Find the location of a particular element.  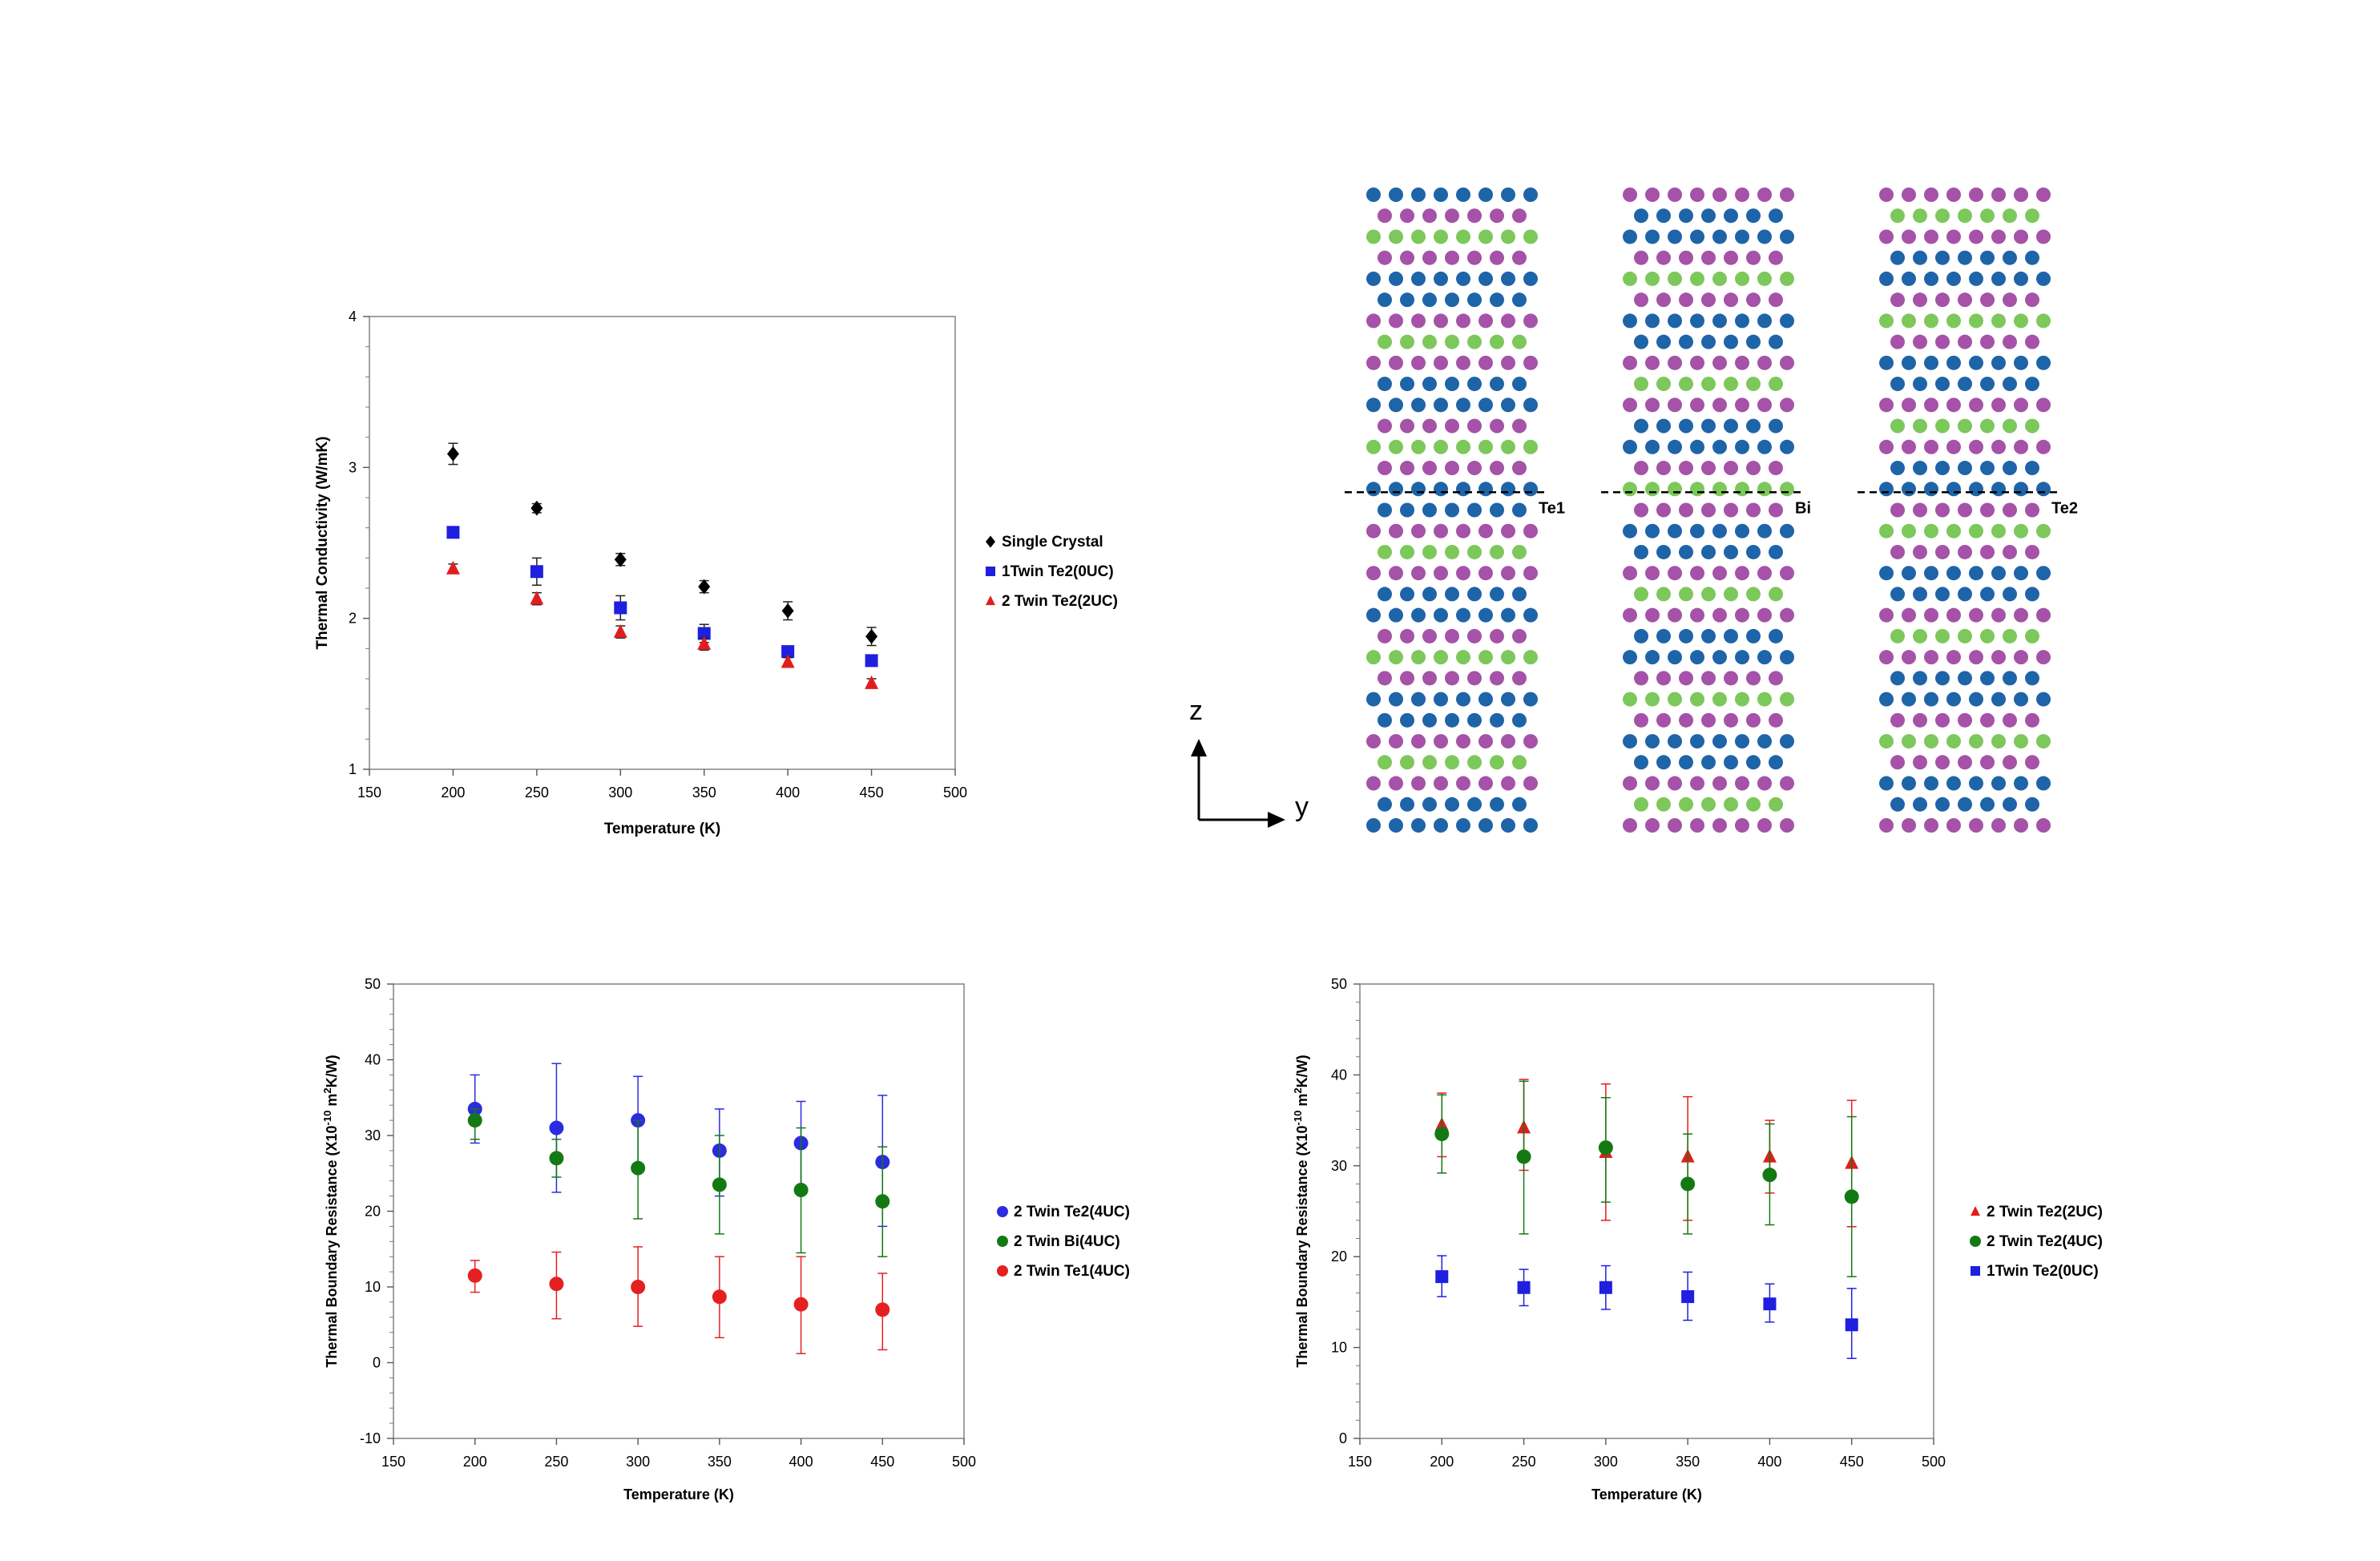

y-tick-label: 0 is located at coordinates (1343, 1438).